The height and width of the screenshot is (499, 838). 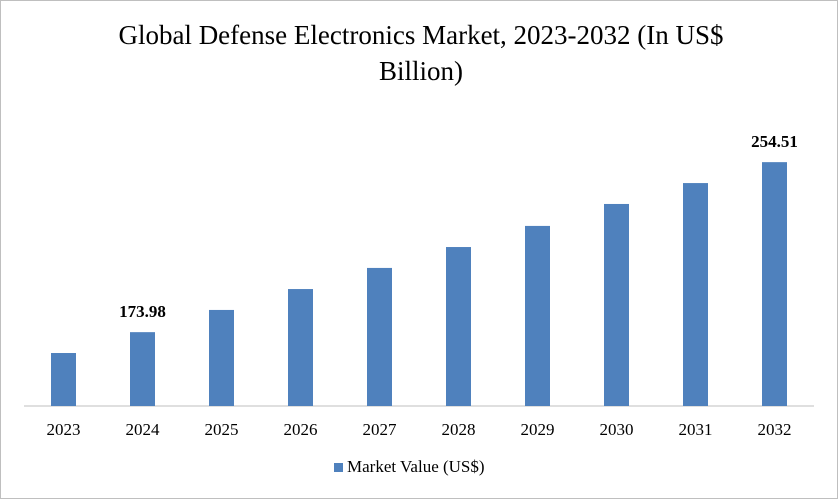 What do you see at coordinates (617, 429) in the screenshot?
I see `x-tick-label: 2030` at bounding box center [617, 429].